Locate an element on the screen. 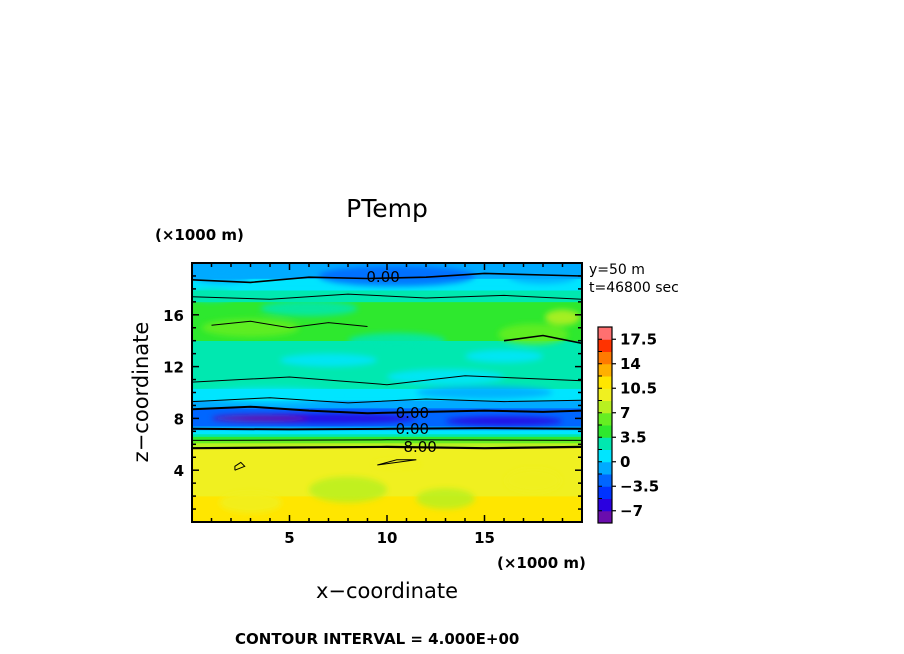 This screenshot has width=904, height=654. contour-interval-text: CONTOUR INTERVAL = 4.000E+00 is located at coordinates (377, 639).